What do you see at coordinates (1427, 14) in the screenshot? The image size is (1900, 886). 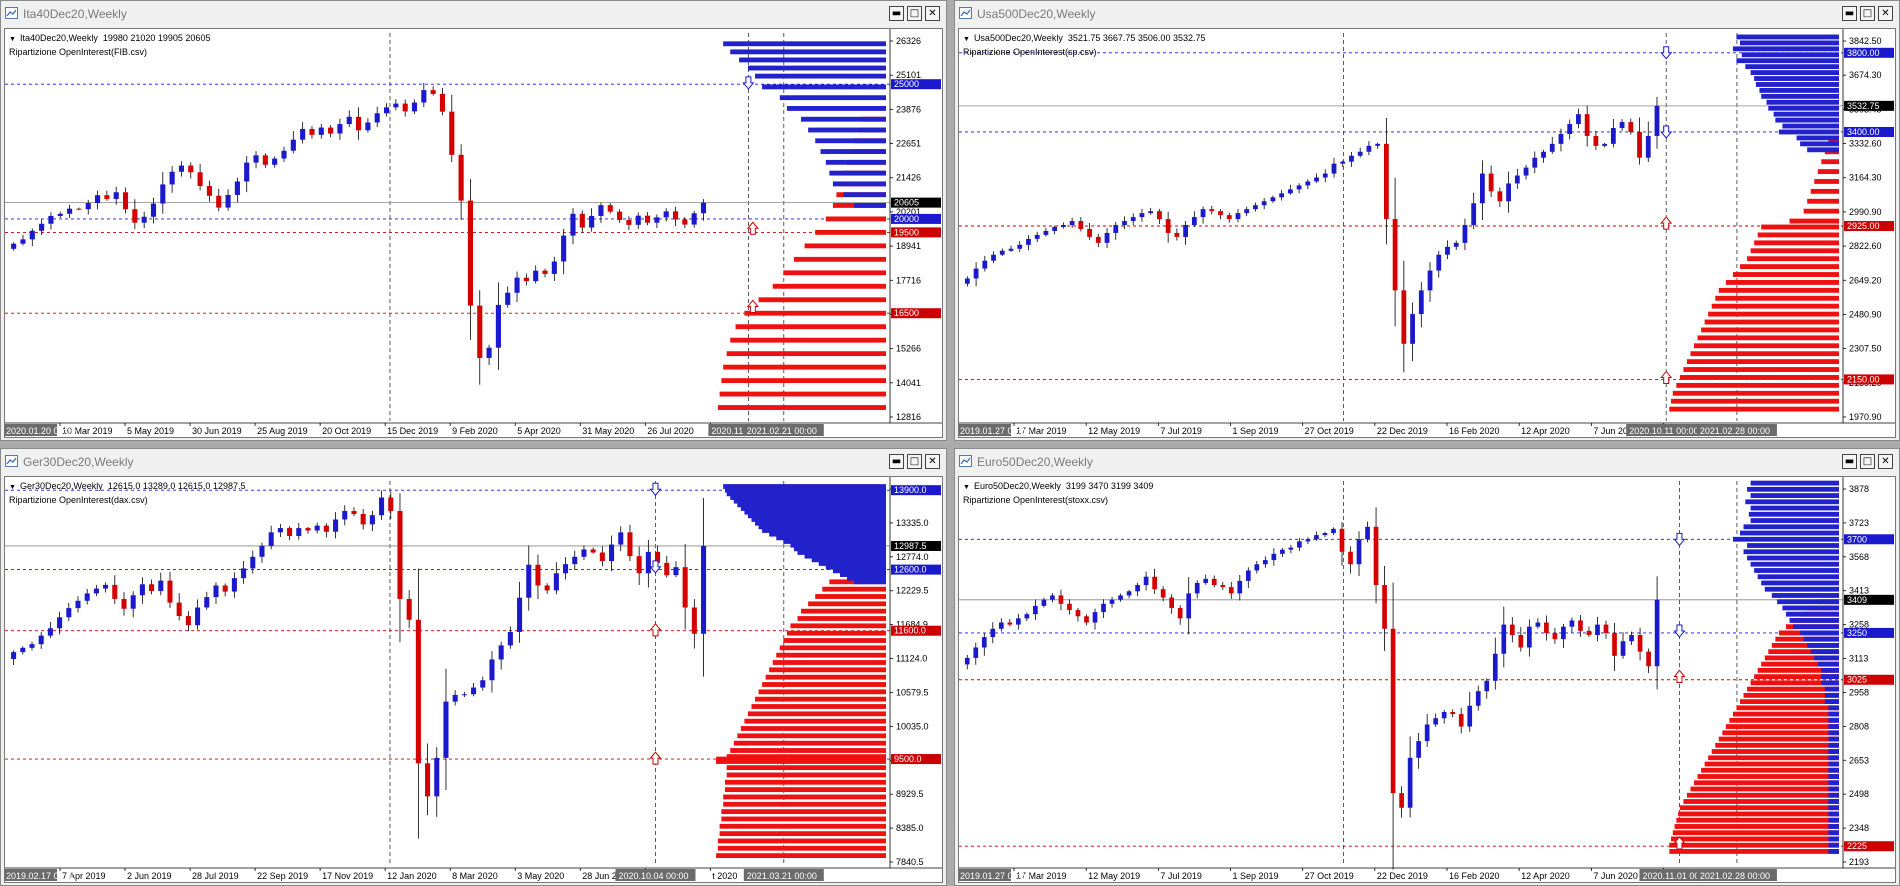 I see `window-titlebar: Usa500Dec20,Weekly ▬ □ ✕` at bounding box center [1427, 14].